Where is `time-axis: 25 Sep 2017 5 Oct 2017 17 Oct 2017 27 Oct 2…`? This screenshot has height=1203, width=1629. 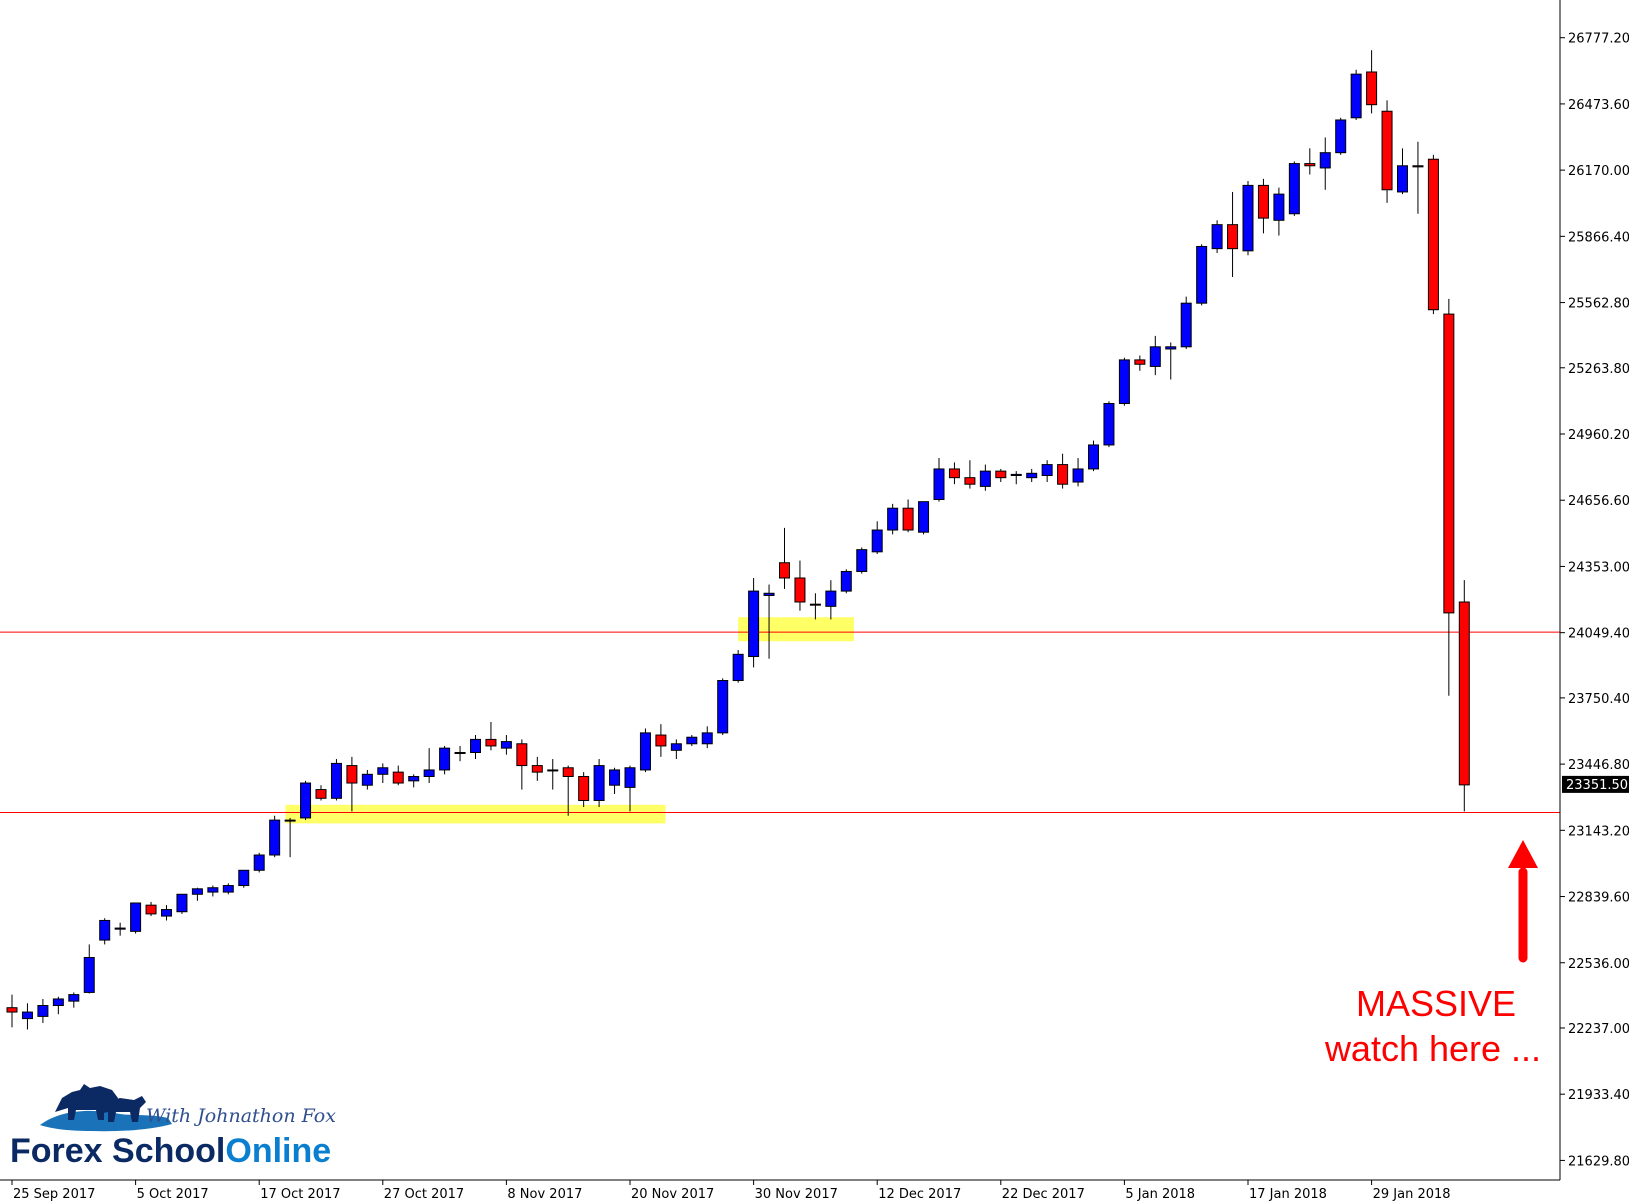
time-axis: 25 Sep 2017 5 Oct 2017 17 Oct 2017 27 Oct 2… is located at coordinates (731, 1191).